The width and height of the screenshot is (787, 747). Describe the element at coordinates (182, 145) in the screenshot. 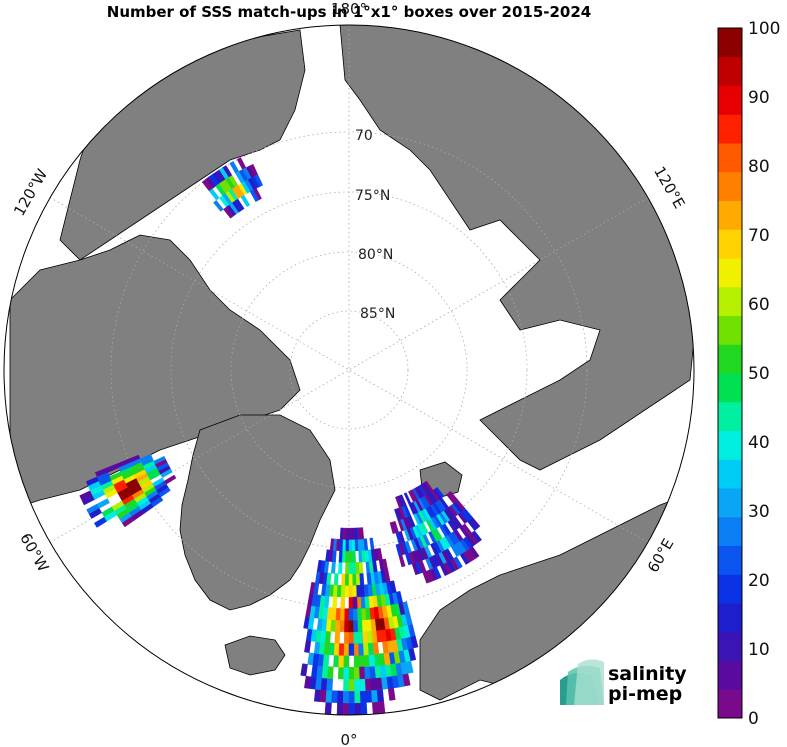

I see `land-alaska` at that location.